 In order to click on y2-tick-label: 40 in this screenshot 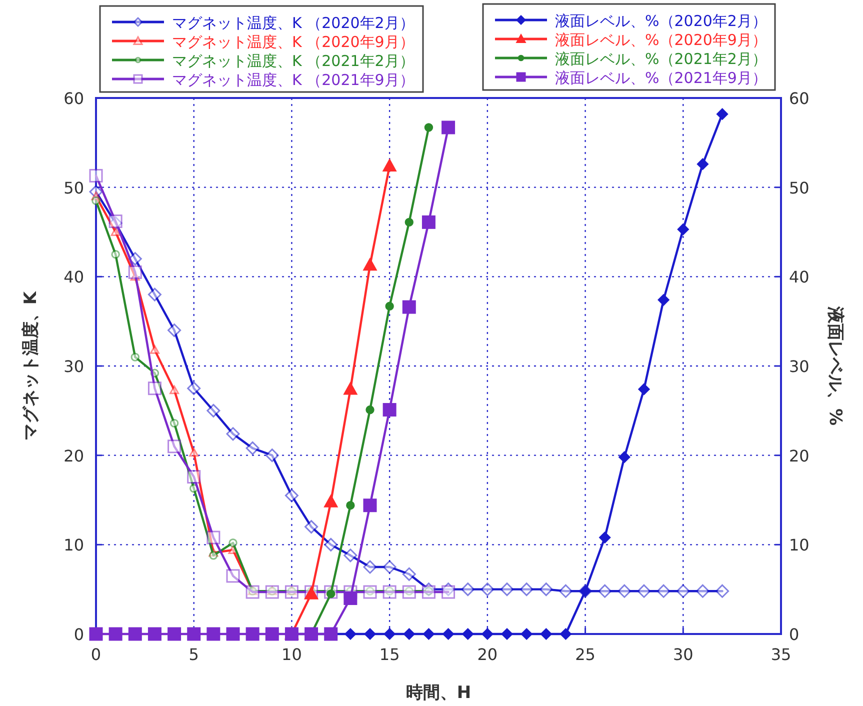, I will do `click(799, 277)`.